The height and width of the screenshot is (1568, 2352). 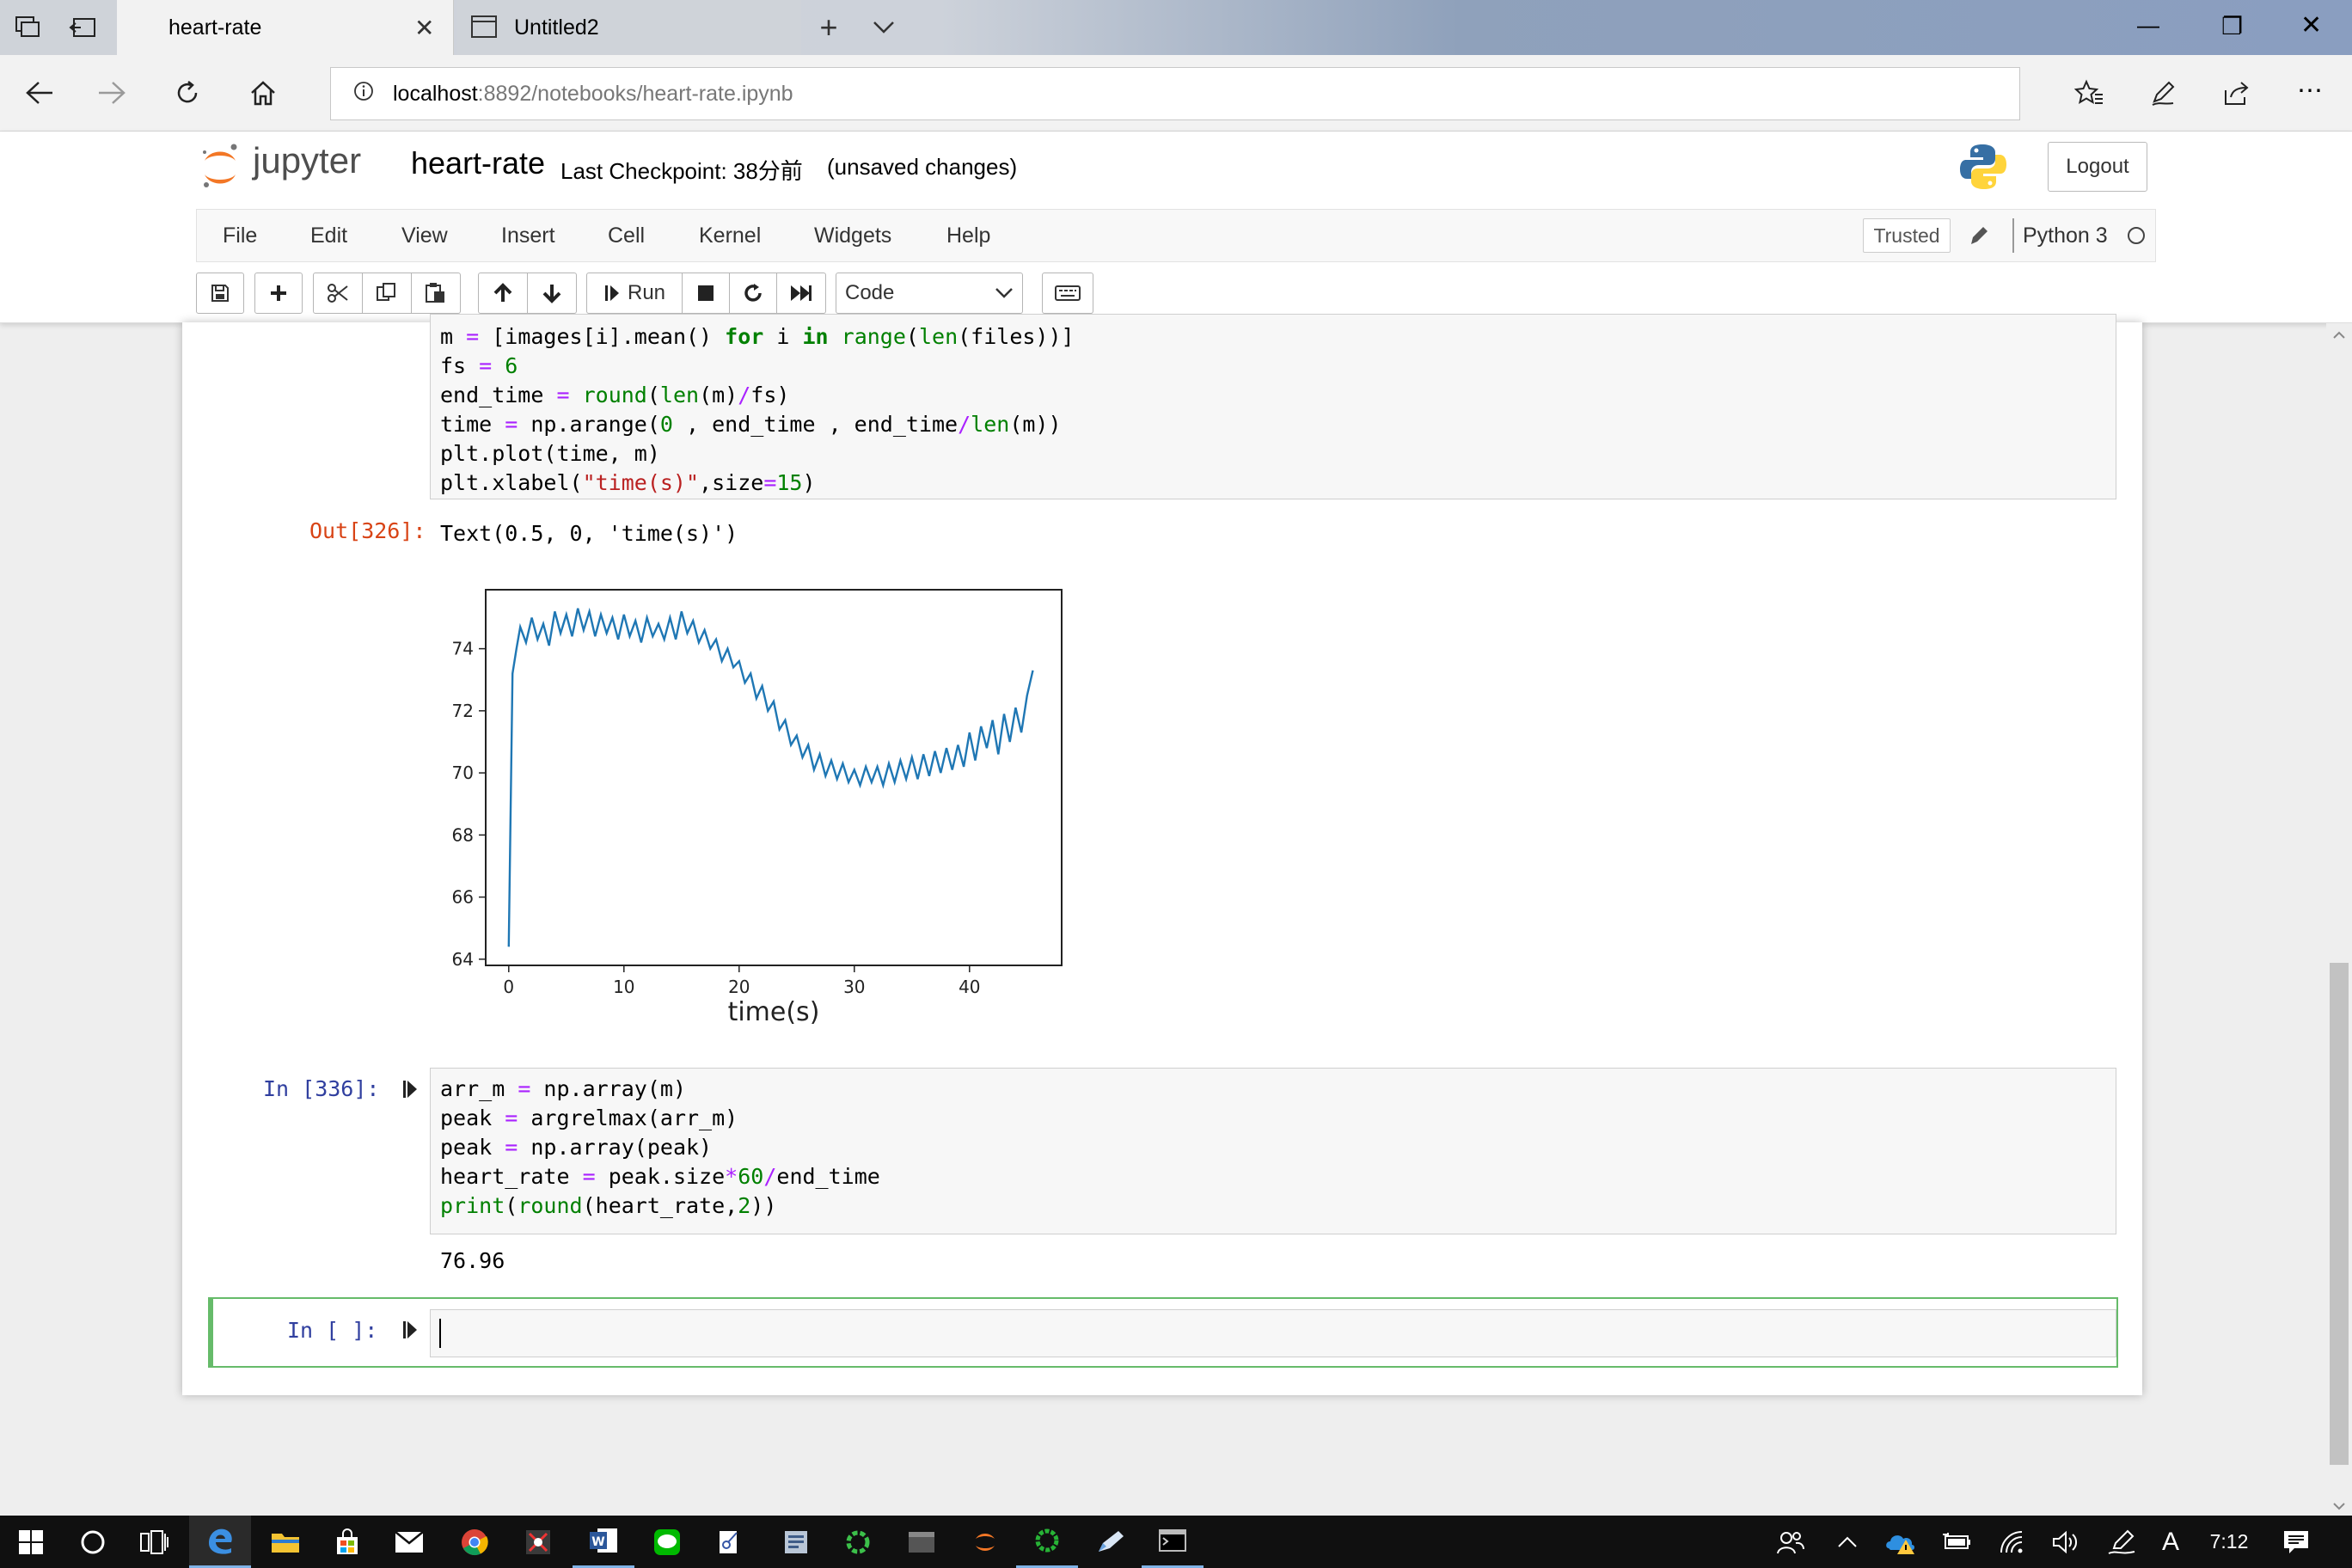 I want to click on menu-help: Help, so click(x=968, y=236).